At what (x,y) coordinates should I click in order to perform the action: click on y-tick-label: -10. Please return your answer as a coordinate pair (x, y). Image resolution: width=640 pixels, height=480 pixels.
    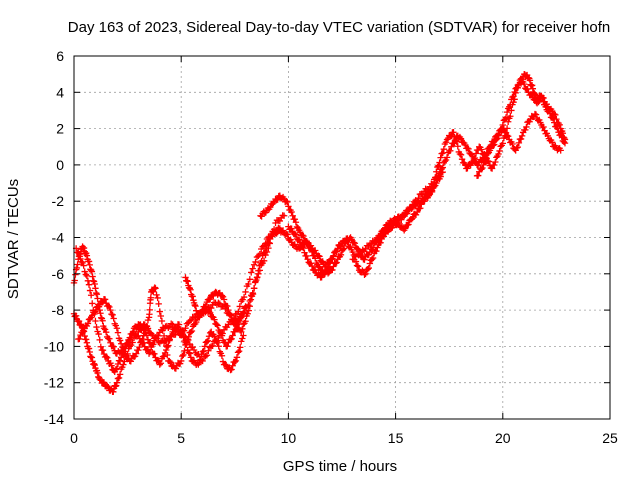
    Looking at the image, I should click on (54, 346).